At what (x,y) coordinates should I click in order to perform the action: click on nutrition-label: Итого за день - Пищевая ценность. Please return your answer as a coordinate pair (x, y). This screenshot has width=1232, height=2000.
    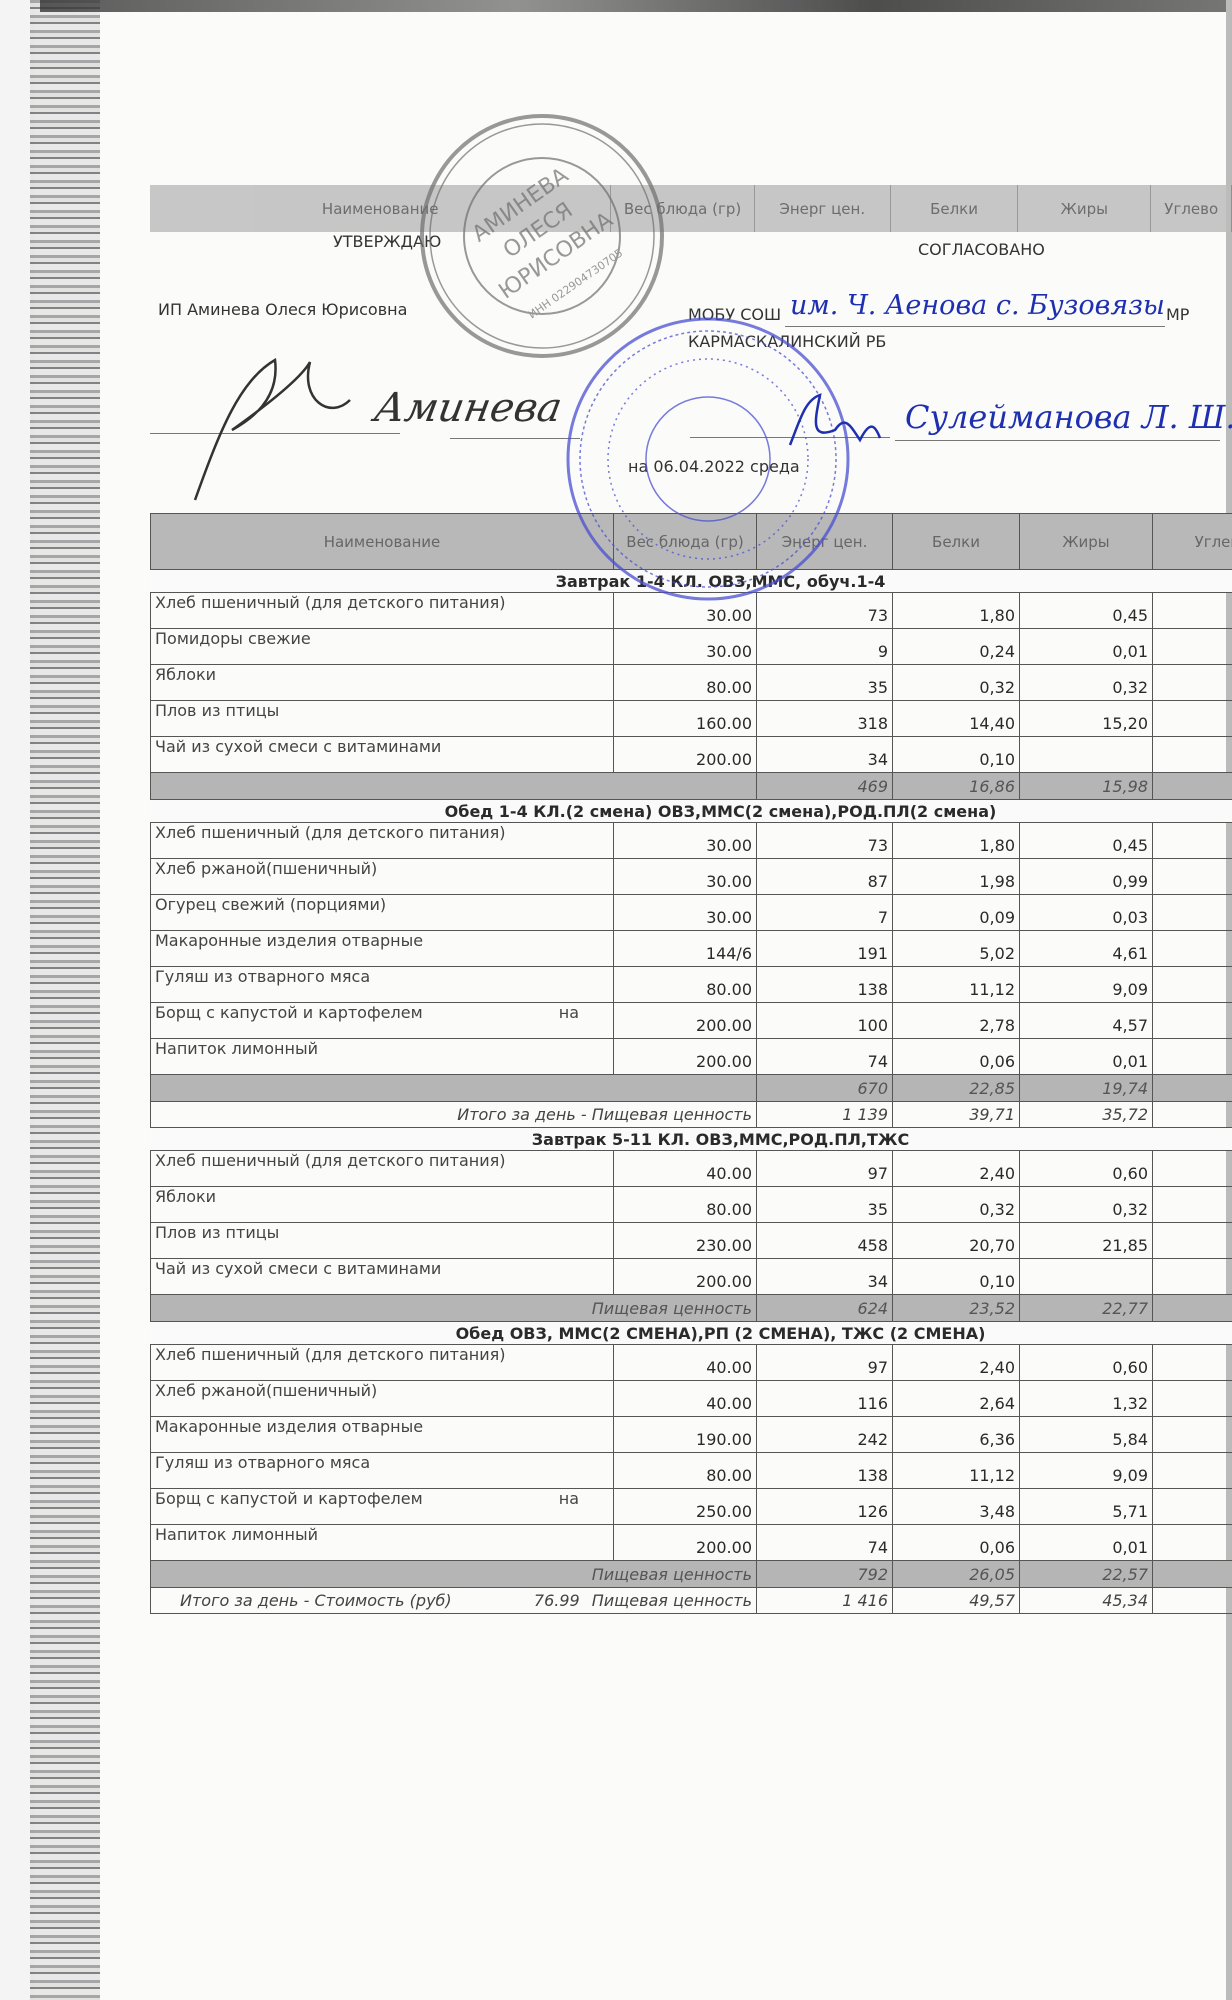
    Looking at the image, I should click on (604, 1114).